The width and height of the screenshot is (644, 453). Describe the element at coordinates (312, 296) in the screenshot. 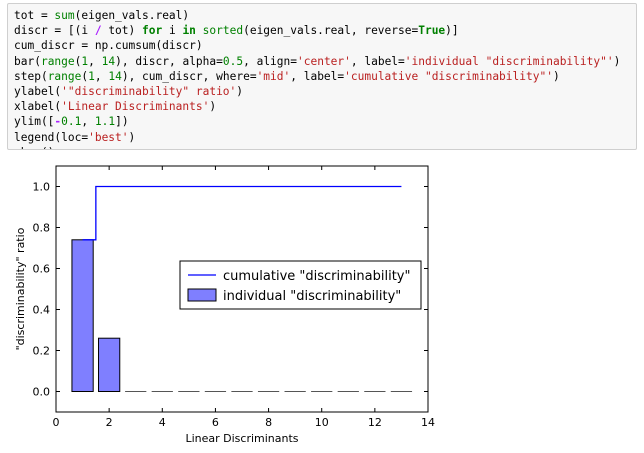

I see `legend-label-individual: individual "discriminability"` at that location.